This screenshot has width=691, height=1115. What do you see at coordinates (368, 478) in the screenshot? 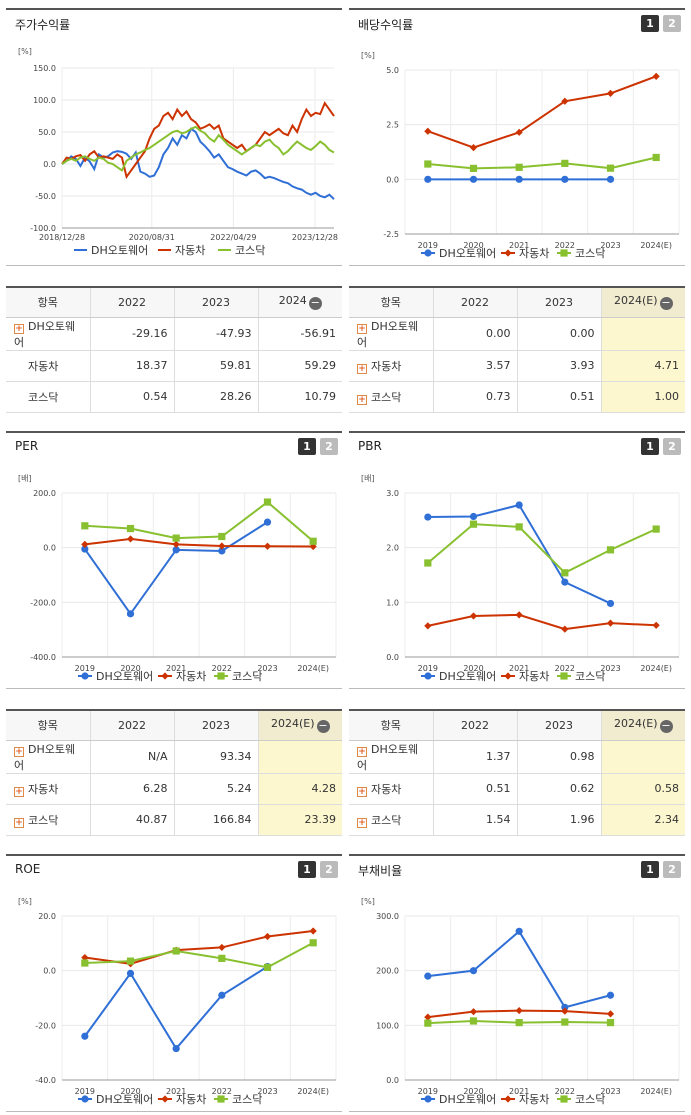
I see `unit-label: [배]` at bounding box center [368, 478].